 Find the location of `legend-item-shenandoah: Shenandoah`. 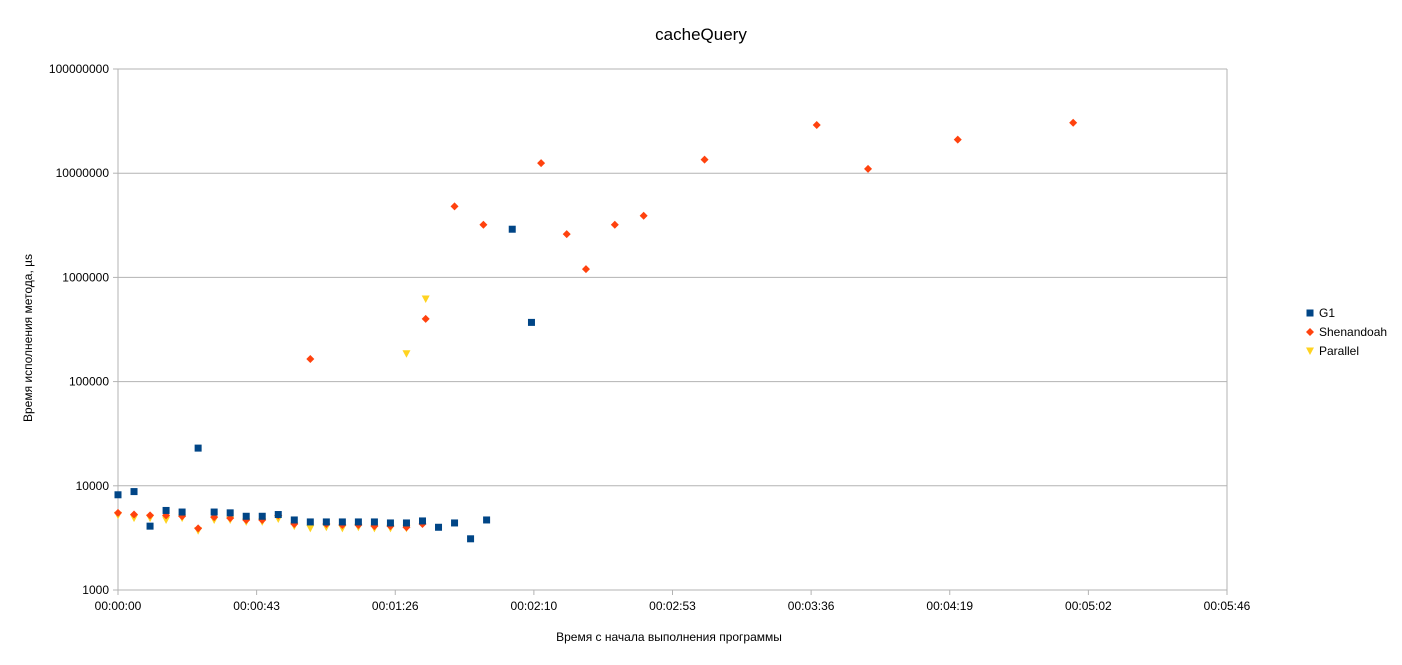

legend-item-shenandoah: Shenandoah is located at coordinates (1346, 332).